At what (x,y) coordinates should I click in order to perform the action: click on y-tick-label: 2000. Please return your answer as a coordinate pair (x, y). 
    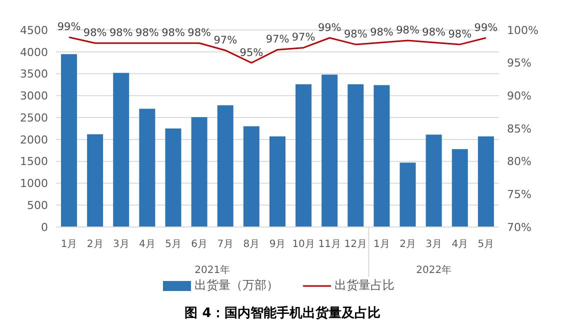
    Looking at the image, I should click on (34, 139).